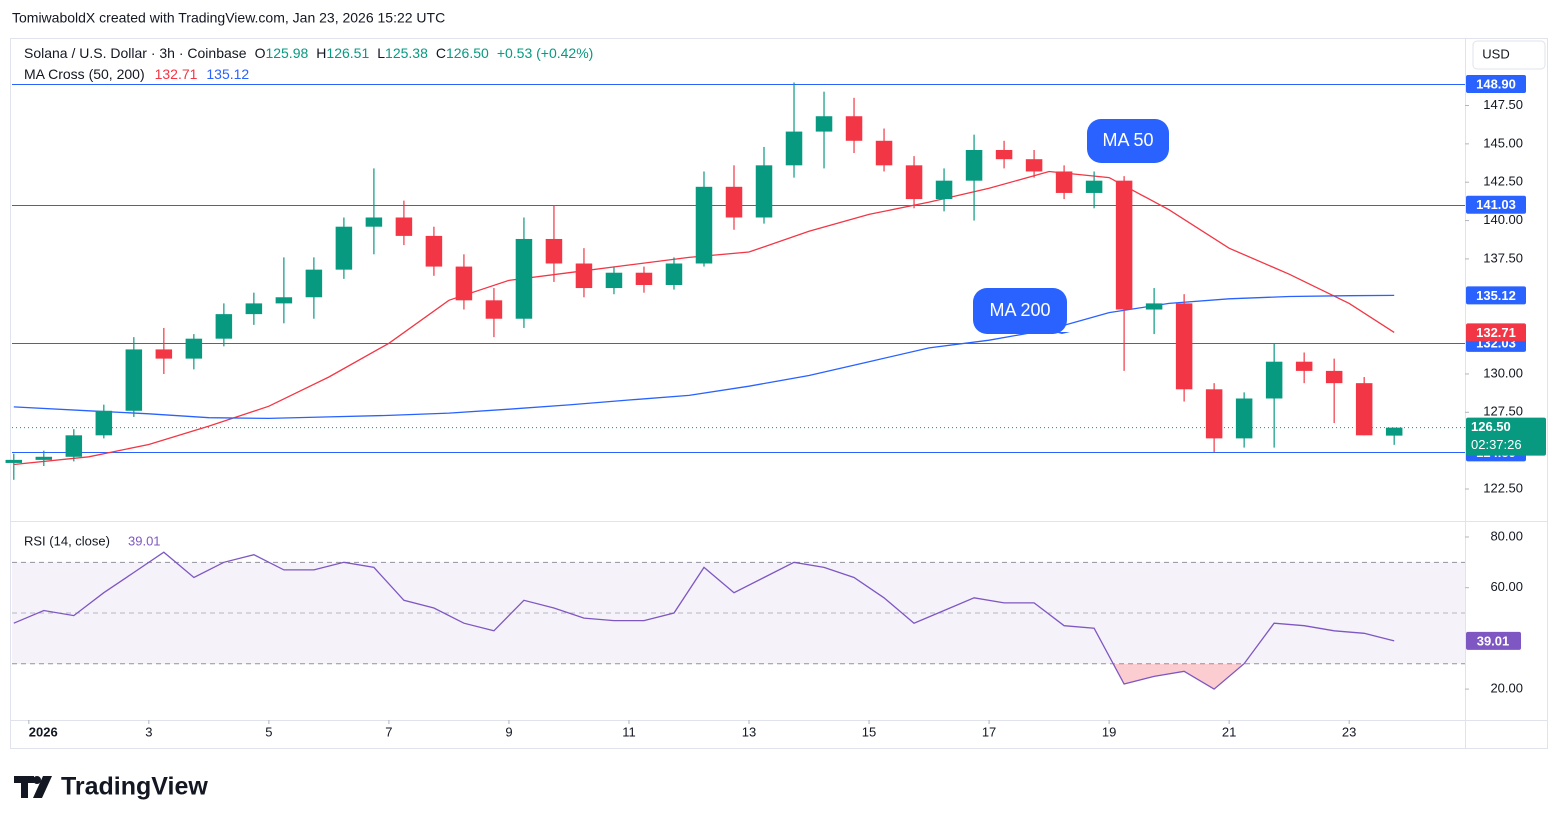  What do you see at coordinates (388, 731) in the screenshot?
I see `x-tick-label: 7` at bounding box center [388, 731].